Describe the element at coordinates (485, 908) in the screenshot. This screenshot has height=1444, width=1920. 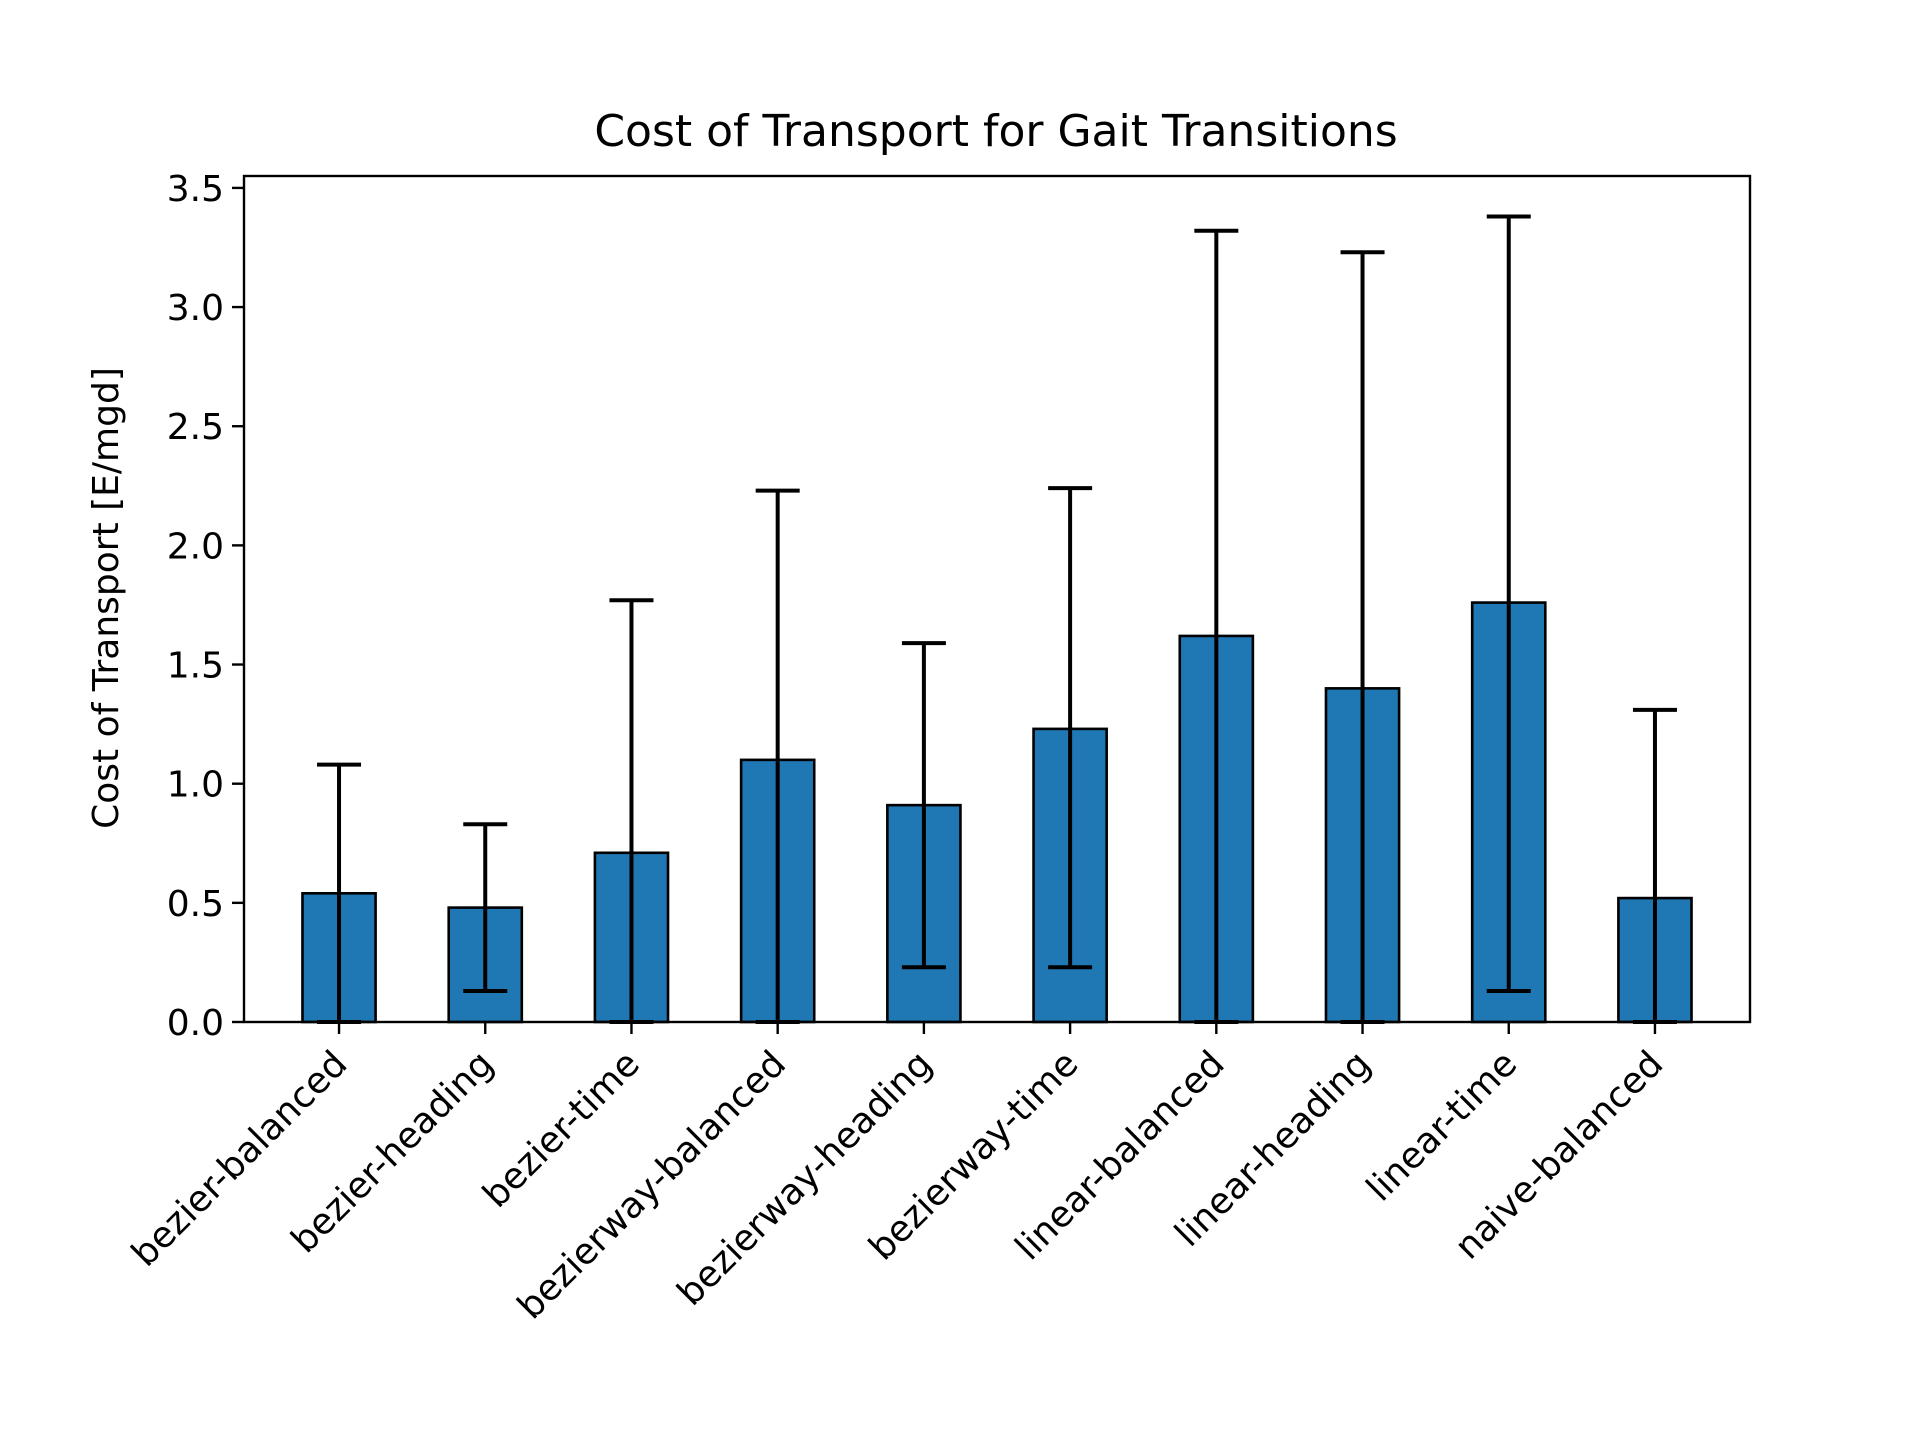
I see `error-bar-bezier-heading` at that location.